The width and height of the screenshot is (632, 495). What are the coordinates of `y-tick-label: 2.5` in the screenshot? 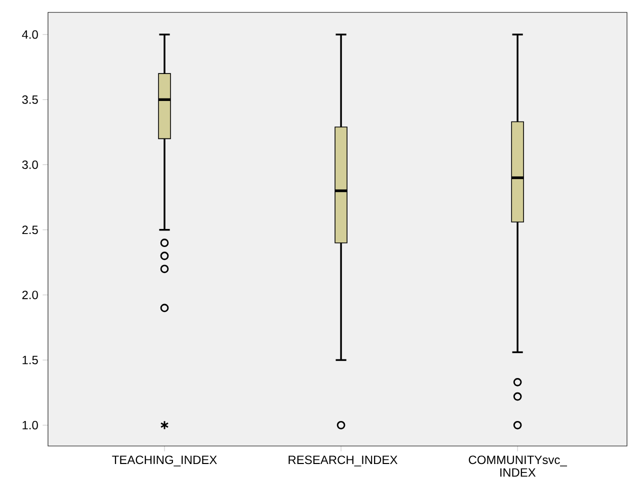 It's located at (30, 230).